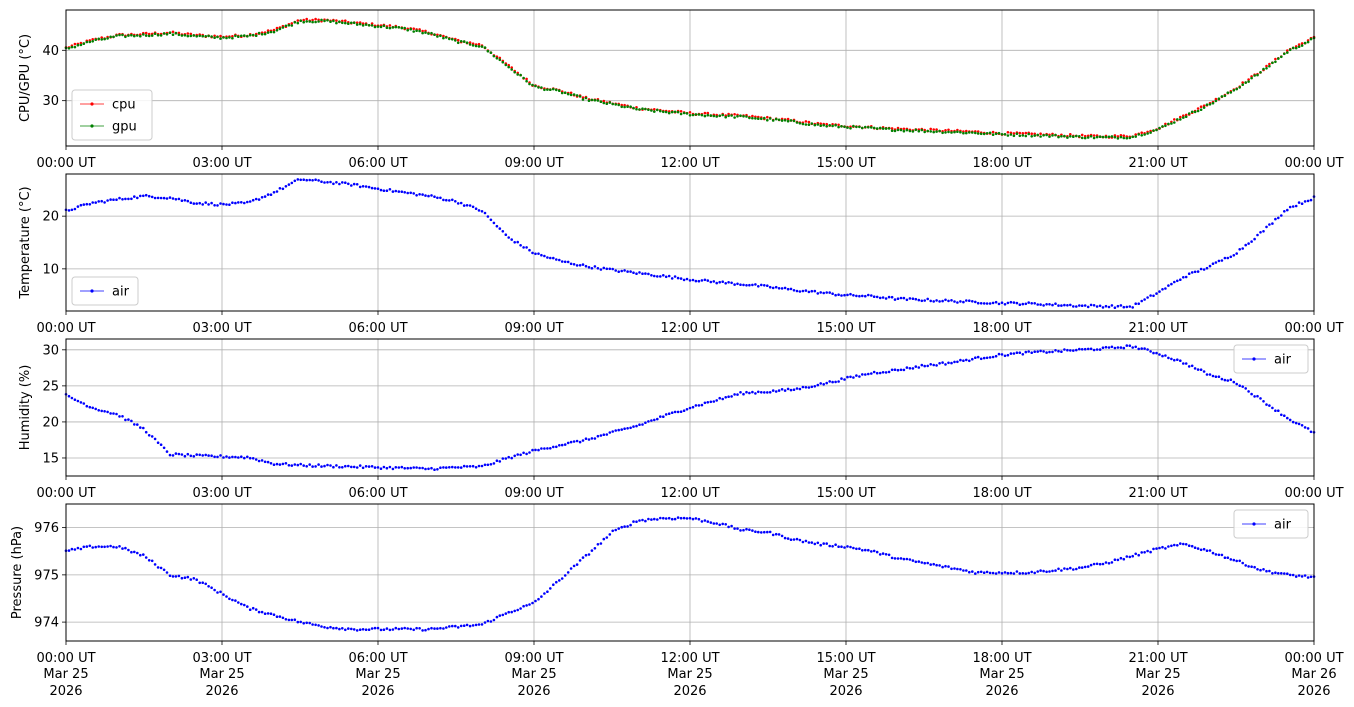 The image size is (1354, 707). What do you see at coordinates (65, 493) in the screenshot?
I see `x-tick-label: 00:00 UT` at bounding box center [65, 493].